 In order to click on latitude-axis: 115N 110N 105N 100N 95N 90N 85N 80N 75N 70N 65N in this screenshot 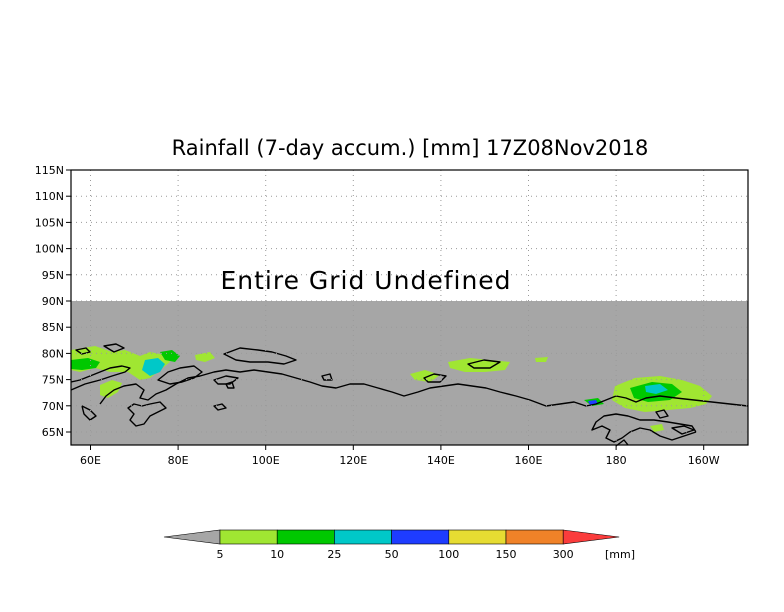, I will do `click(53, 301)`.